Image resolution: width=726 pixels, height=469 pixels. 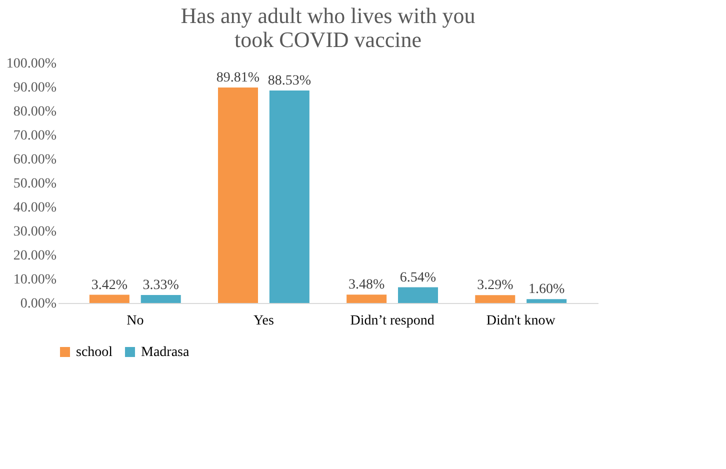 What do you see at coordinates (35, 208) in the screenshot?
I see `y-tick-label: 40.00%` at bounding box center [35, 208].